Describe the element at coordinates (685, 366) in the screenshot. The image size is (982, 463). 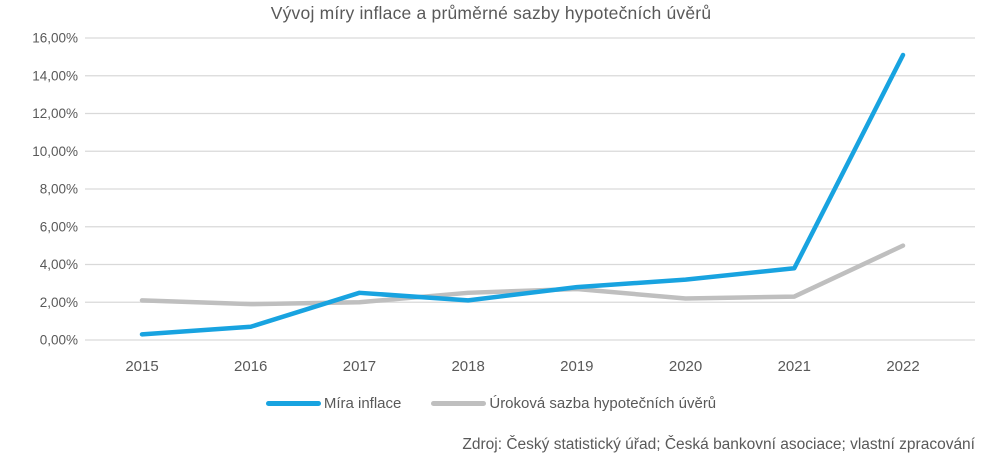
I see `x-axis-tick-label: 2020` at that location.